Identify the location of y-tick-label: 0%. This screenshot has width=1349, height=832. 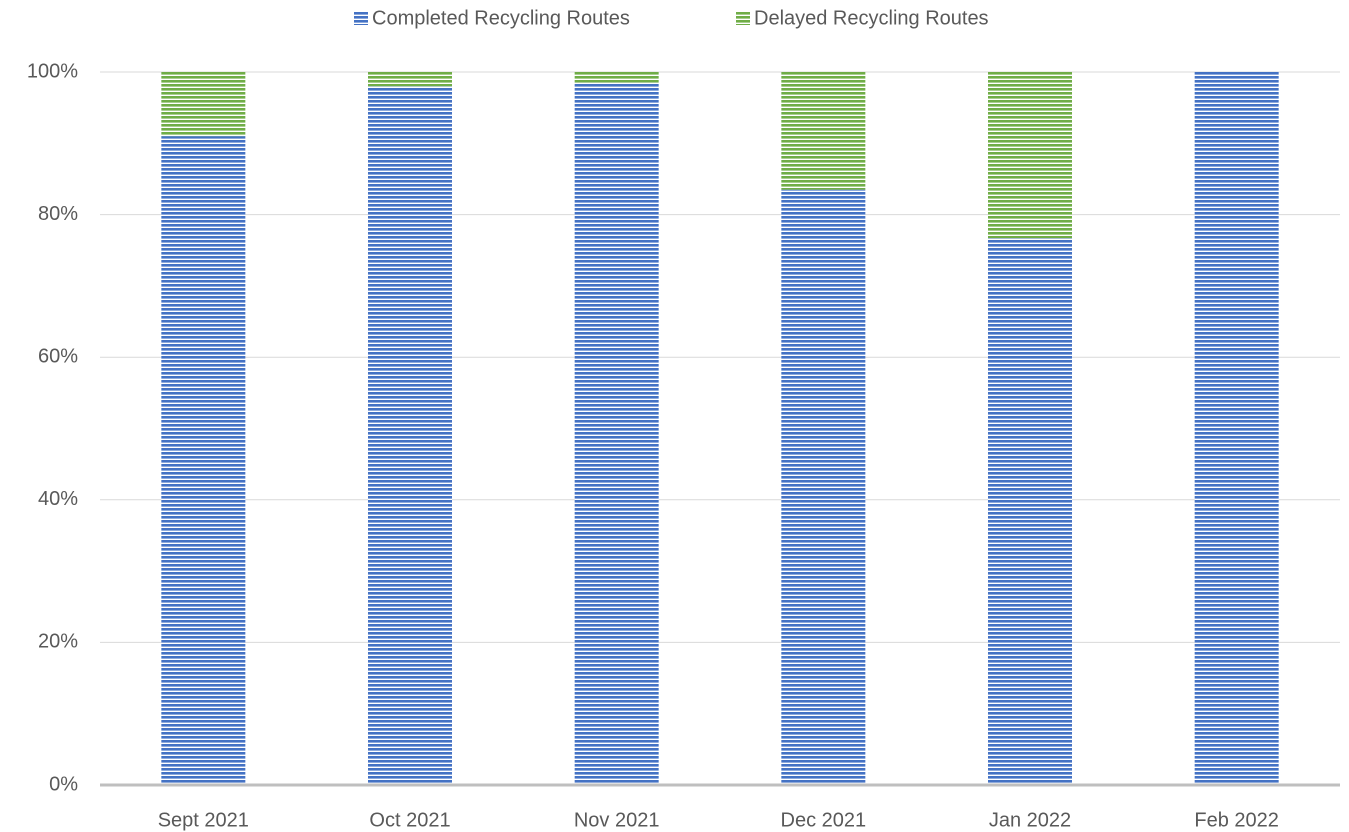
(63, 784).